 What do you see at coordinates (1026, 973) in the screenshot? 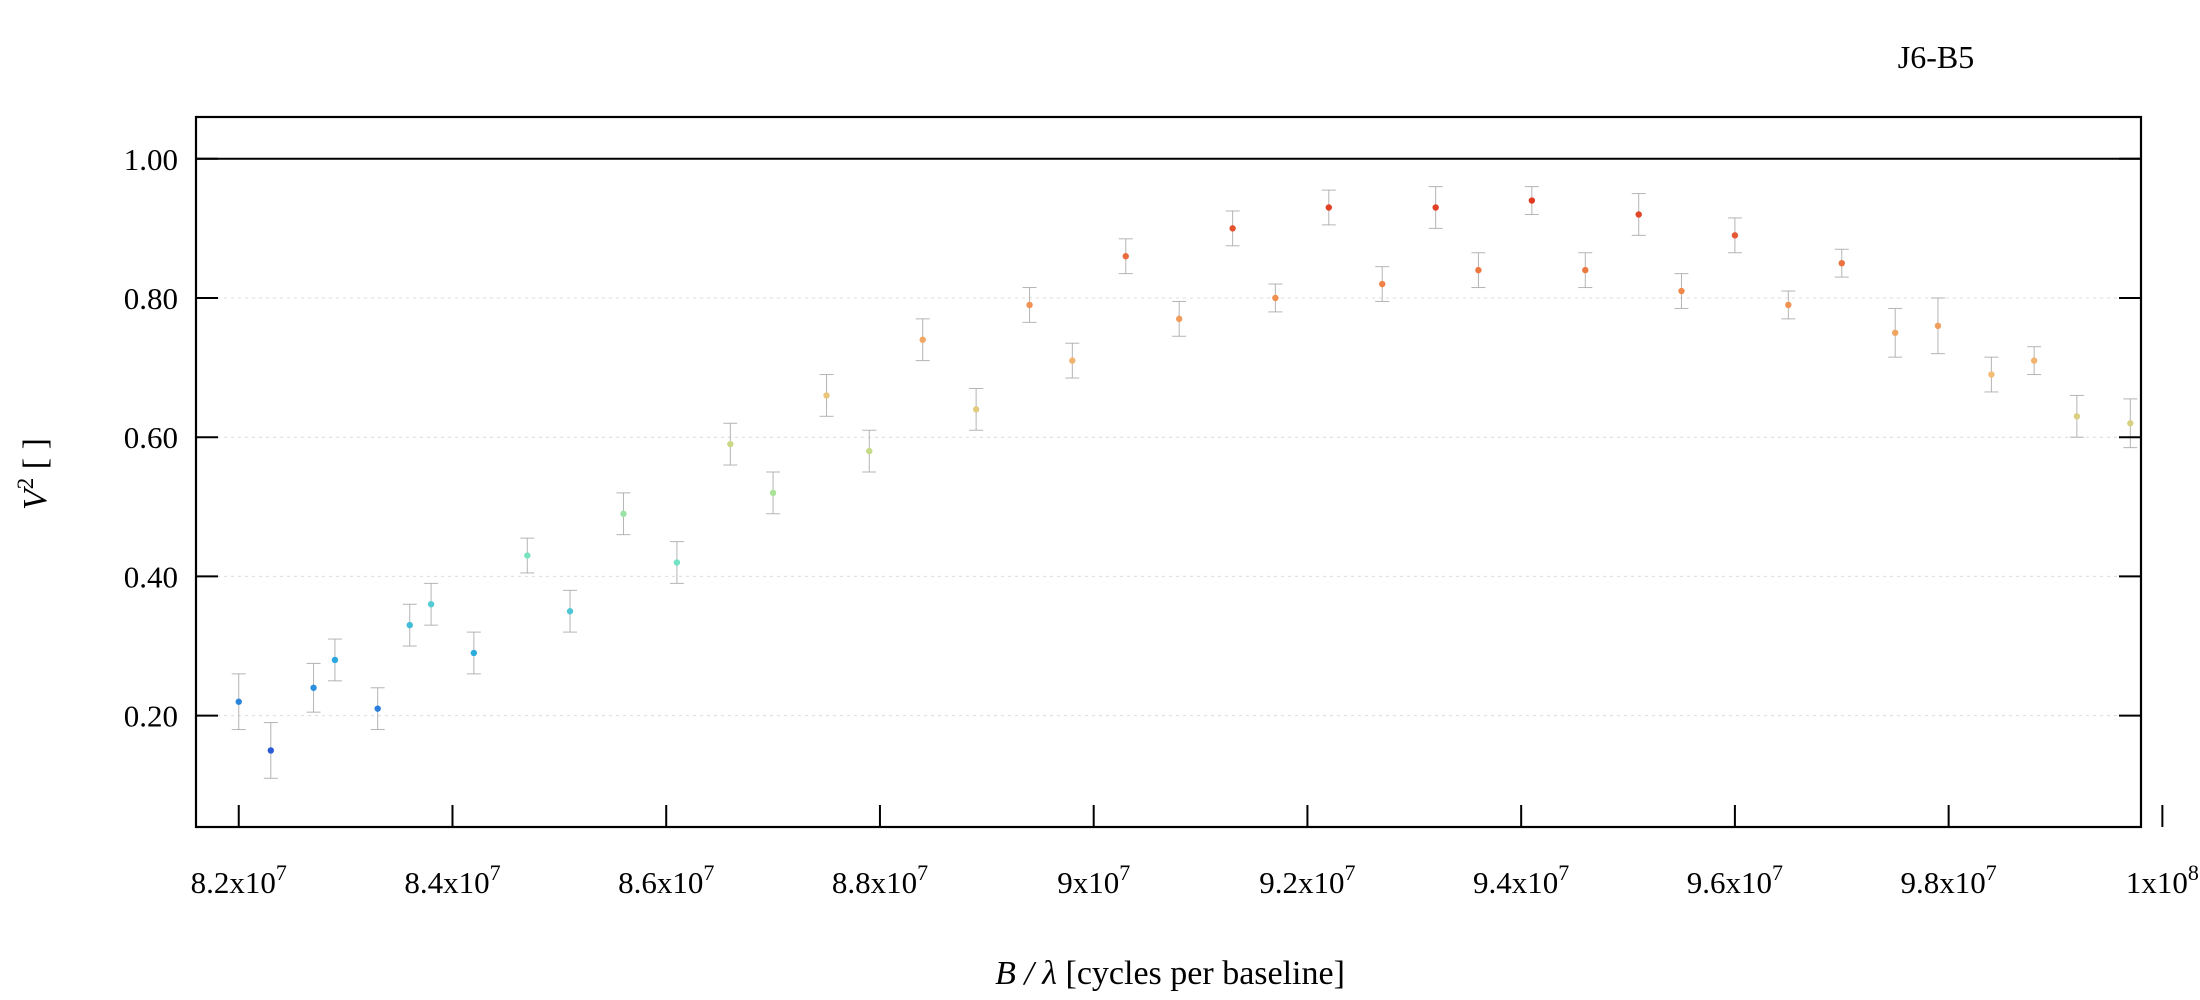
I see `x-axis-title-symbol: B / λ` at bounding box center [1026, 973].